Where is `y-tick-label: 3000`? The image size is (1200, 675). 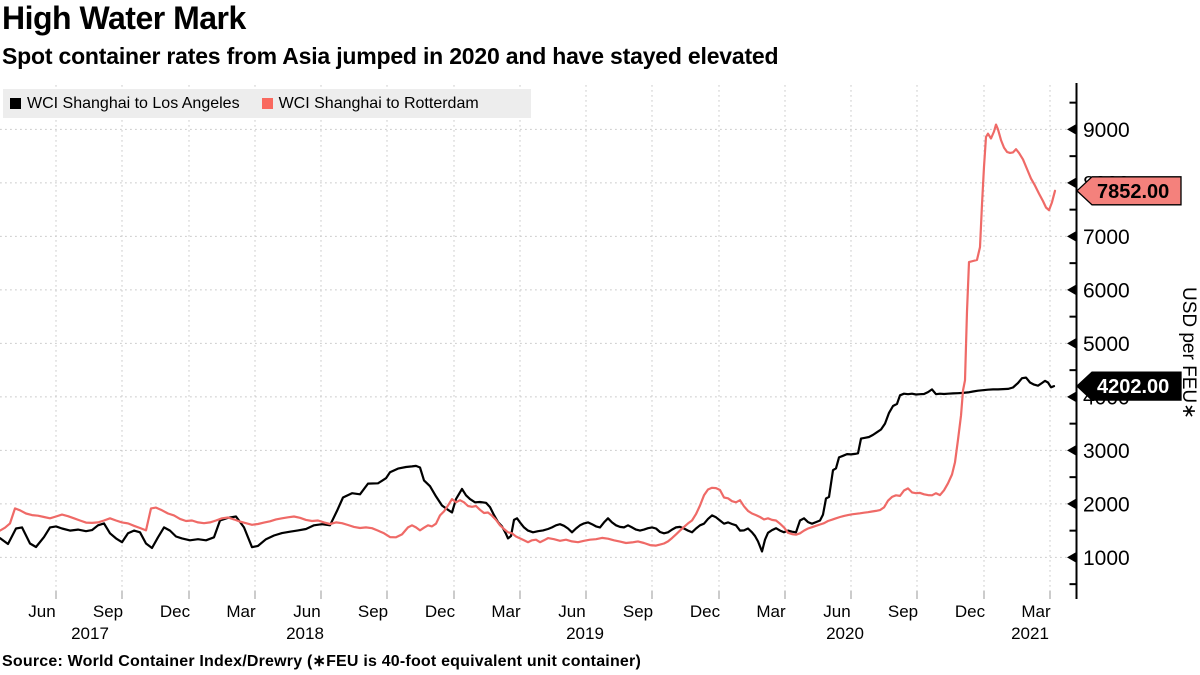
y-tick-label: 3000 is located at coordinates (1106, 451).